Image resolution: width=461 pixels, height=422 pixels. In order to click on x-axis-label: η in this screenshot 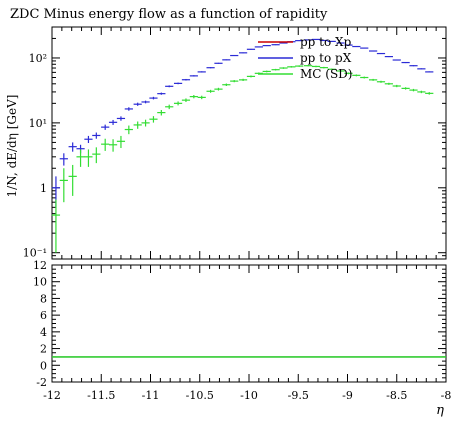, I will do `click(440, 410)`.